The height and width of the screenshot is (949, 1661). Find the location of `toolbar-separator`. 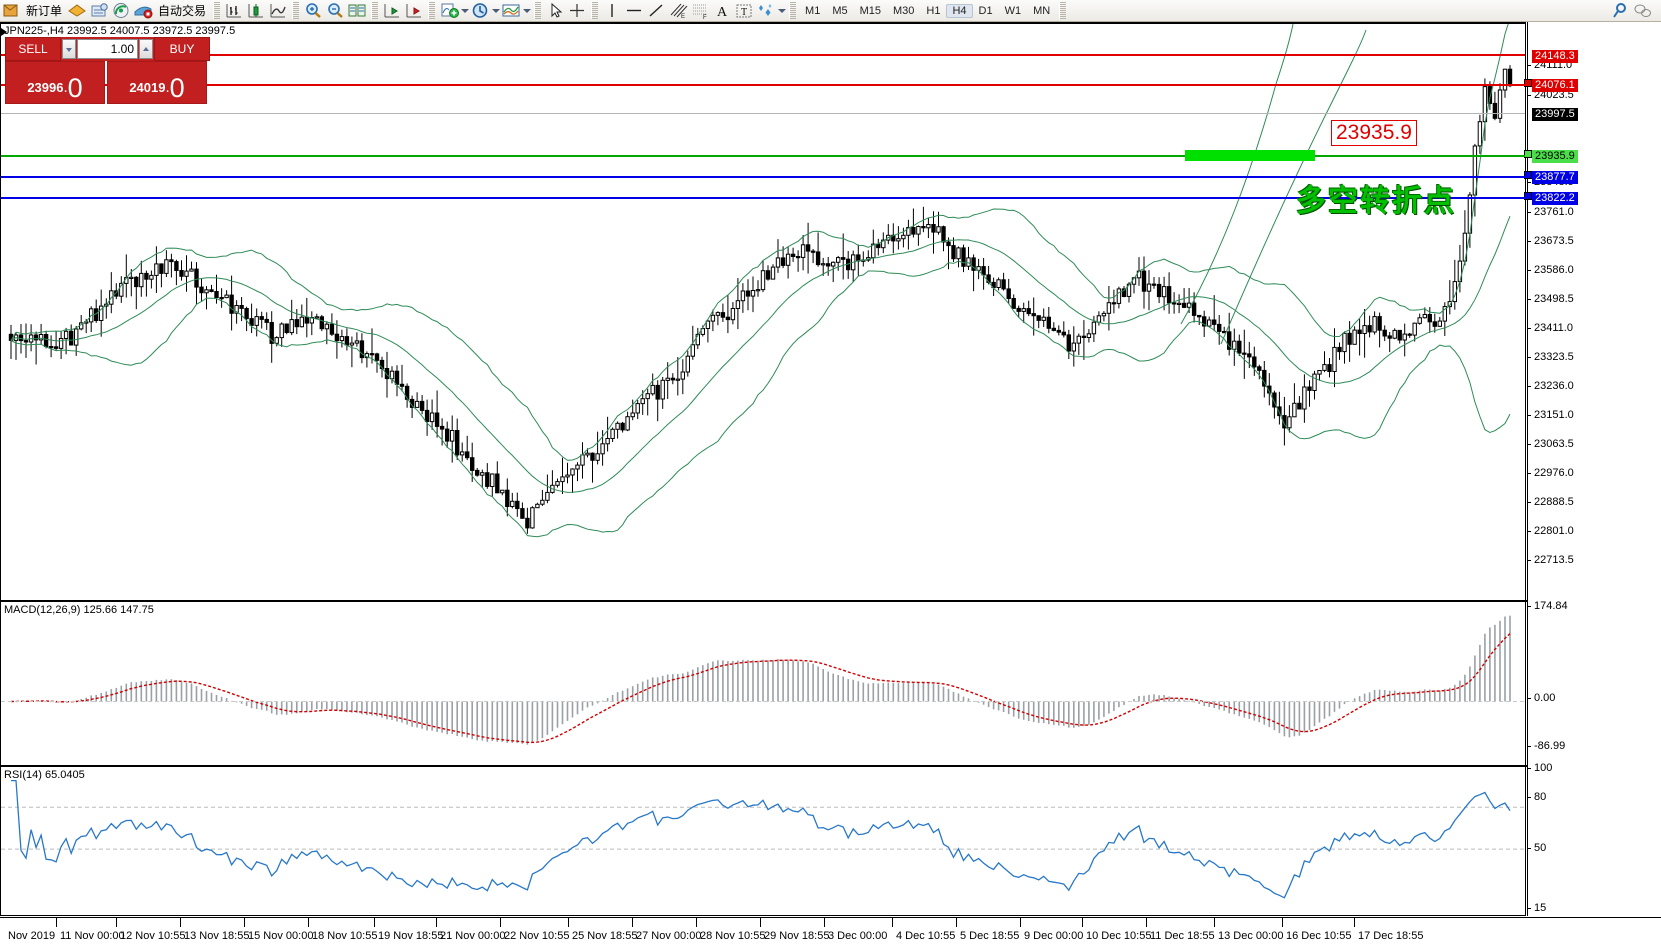

toolbar-separator is located at coordinates (217, 10).